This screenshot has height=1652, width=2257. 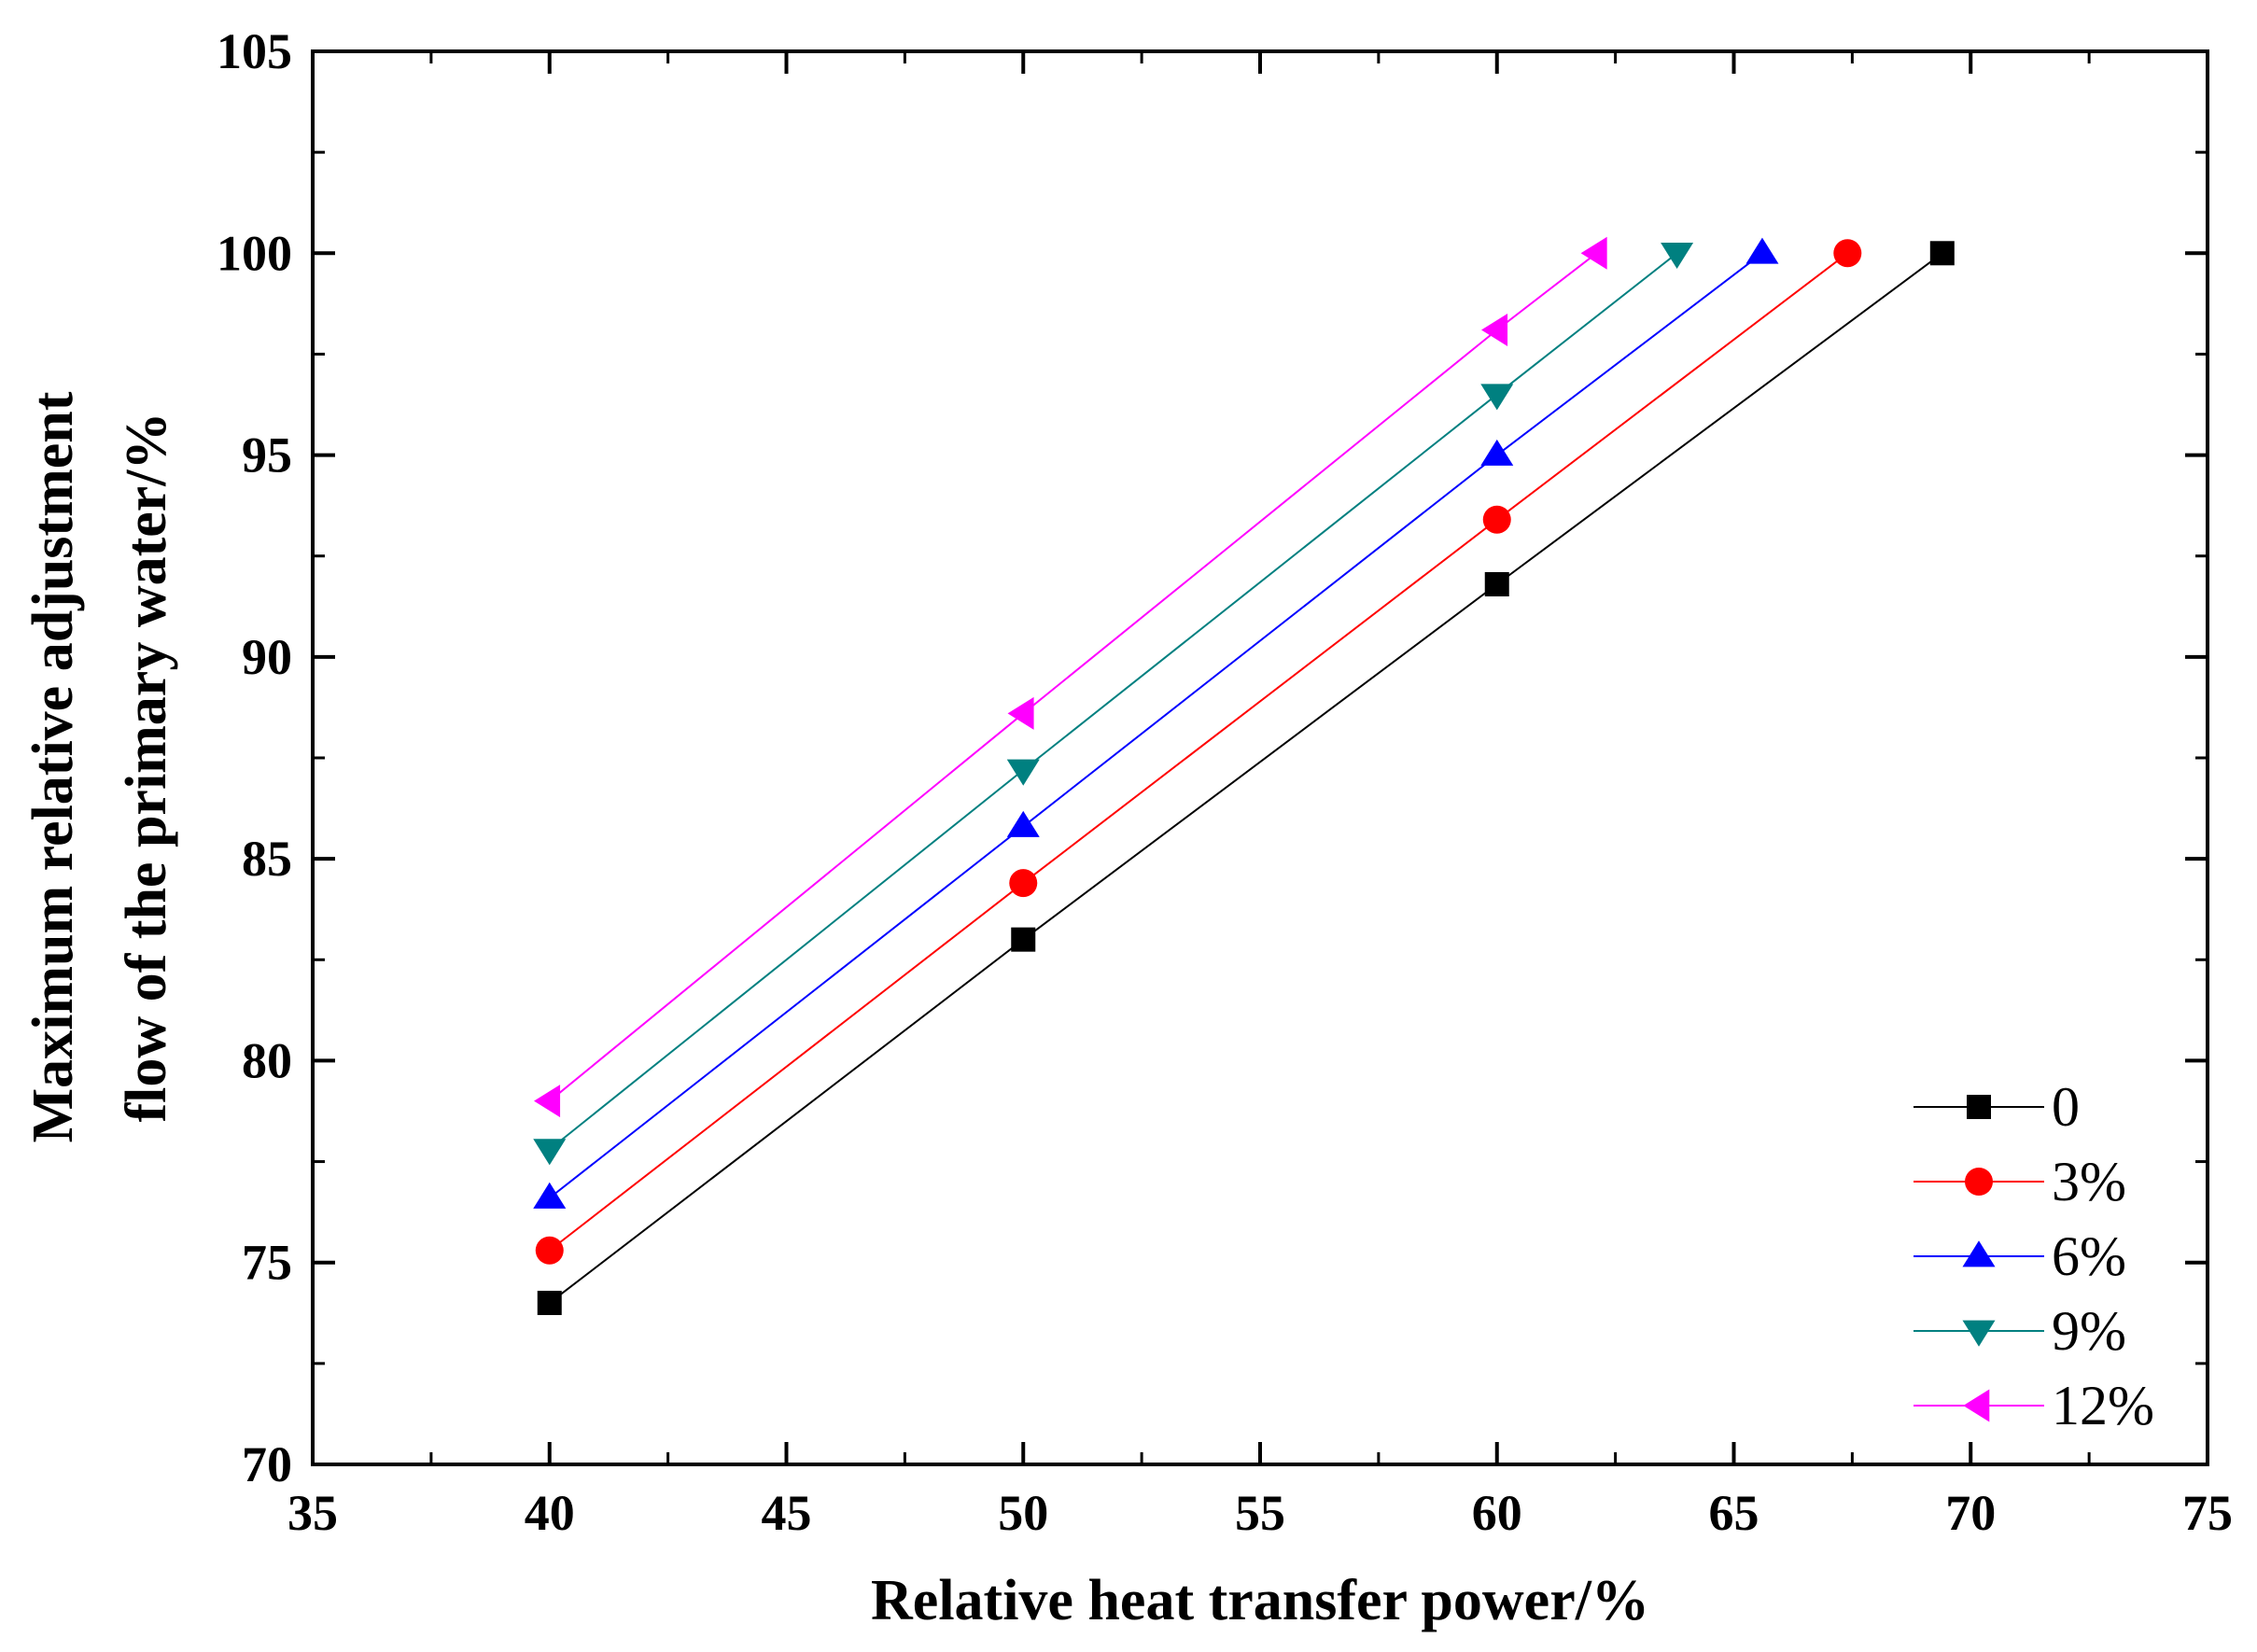 What do you see at coordinates (1260, 1513) in the screenshot?
I see `x-tick-label: 55` at bounding box center [1260, 1513].